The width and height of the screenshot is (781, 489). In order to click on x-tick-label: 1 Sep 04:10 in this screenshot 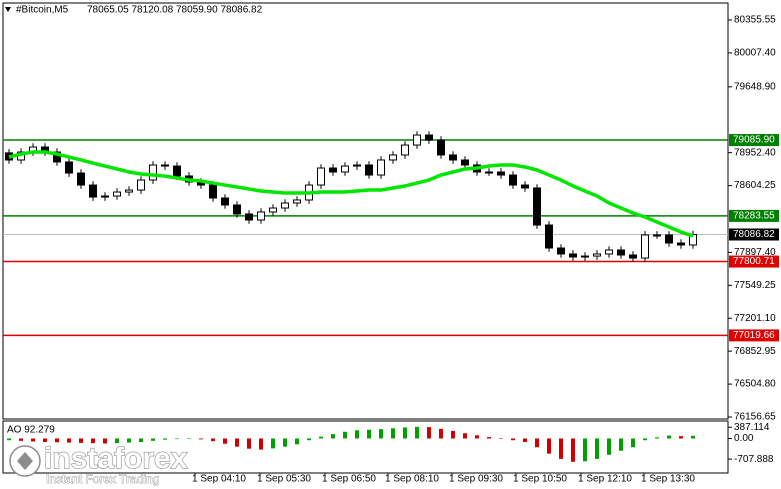, I will do `click(219, 479)`.